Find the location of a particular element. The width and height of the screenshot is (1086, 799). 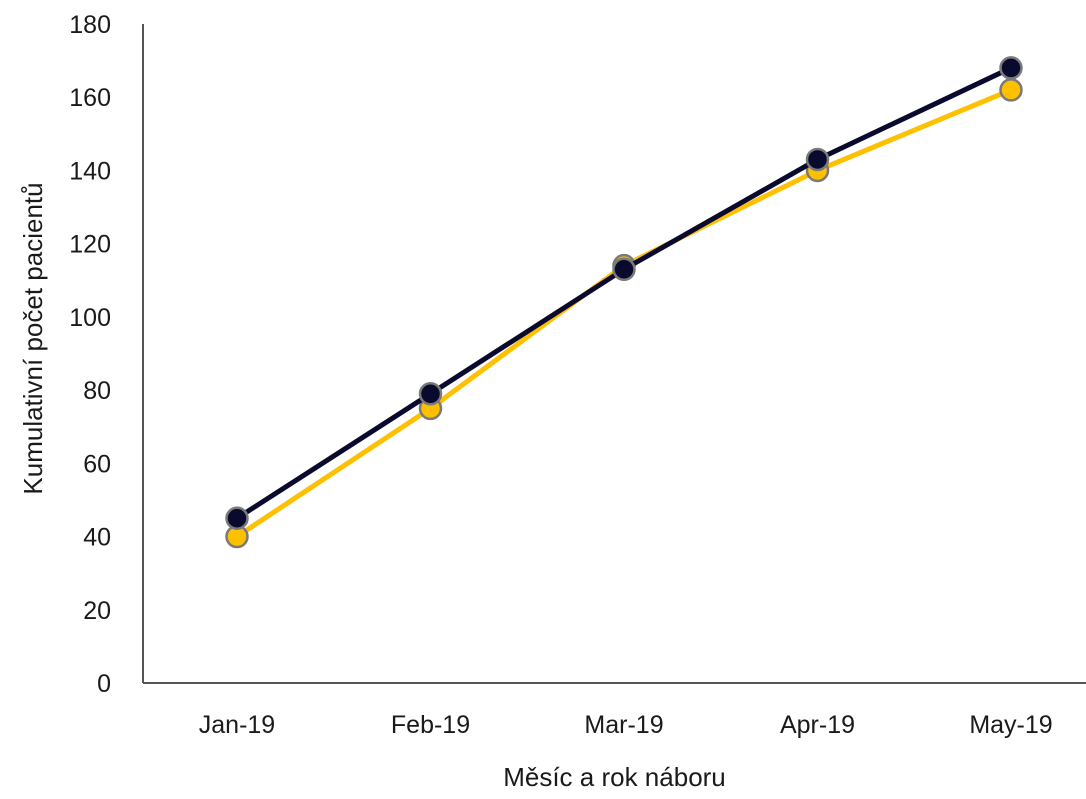

y-tick-label: 140 is located at coordinates (90, 171).